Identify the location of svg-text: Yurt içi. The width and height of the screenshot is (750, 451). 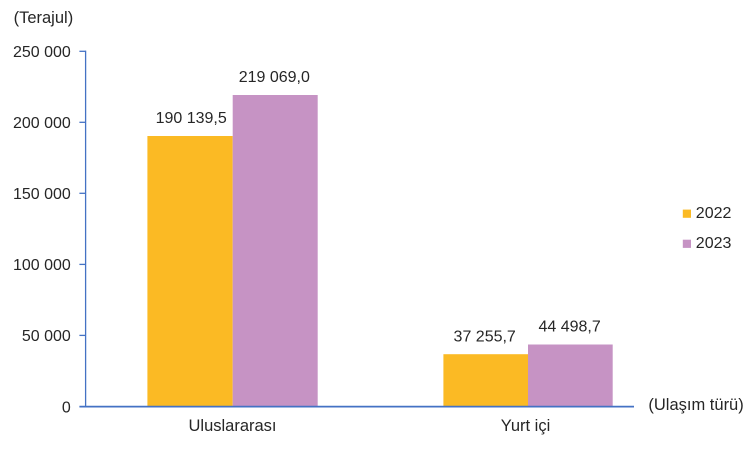
(526, 426).